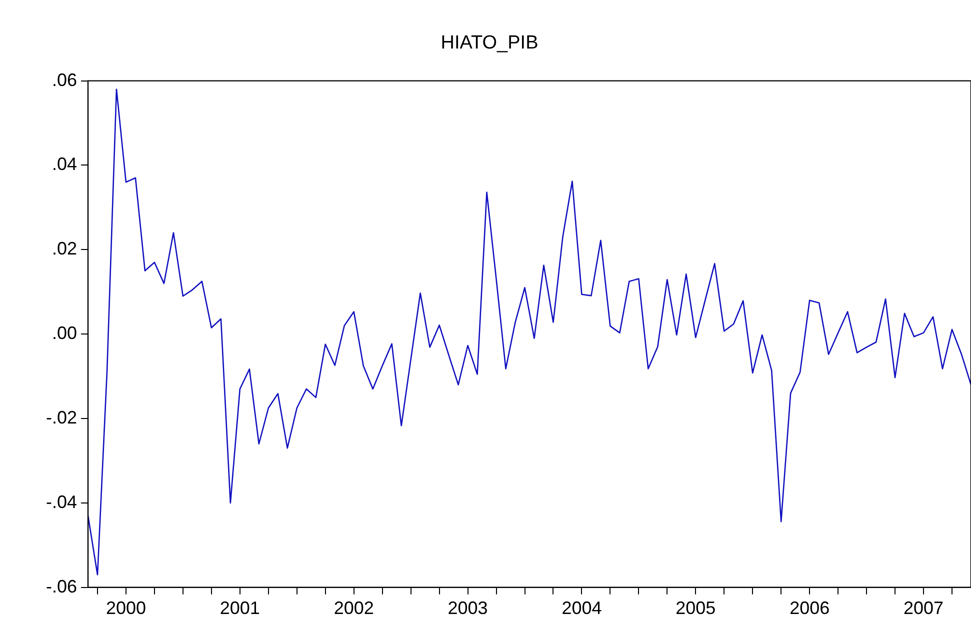 This screenshot has width=971, height=628. Describe the element at coordinates (240, 608) in the screenshot. I see `x-tick-label: 2001` at that location.